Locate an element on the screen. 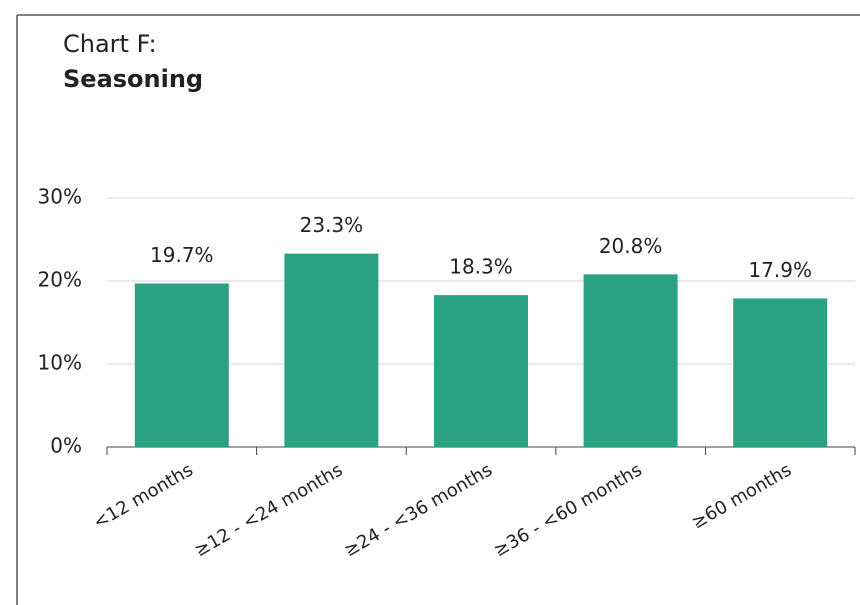 This screenshot has width=860, height=605. y-tick-label: 30% is located at coordinates (60, 197).